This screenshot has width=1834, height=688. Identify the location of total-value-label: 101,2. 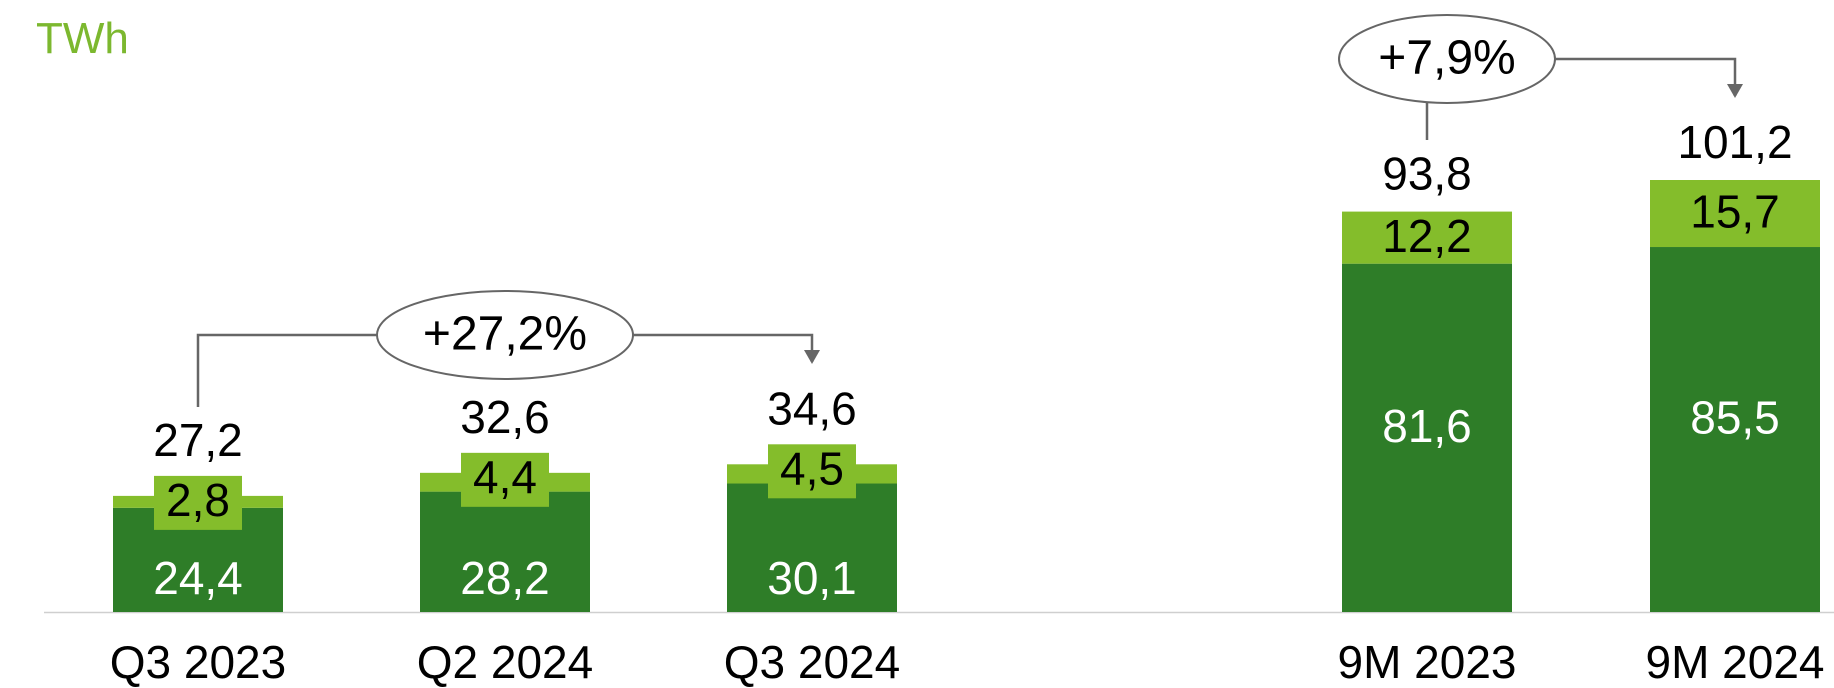
(1734, 142).